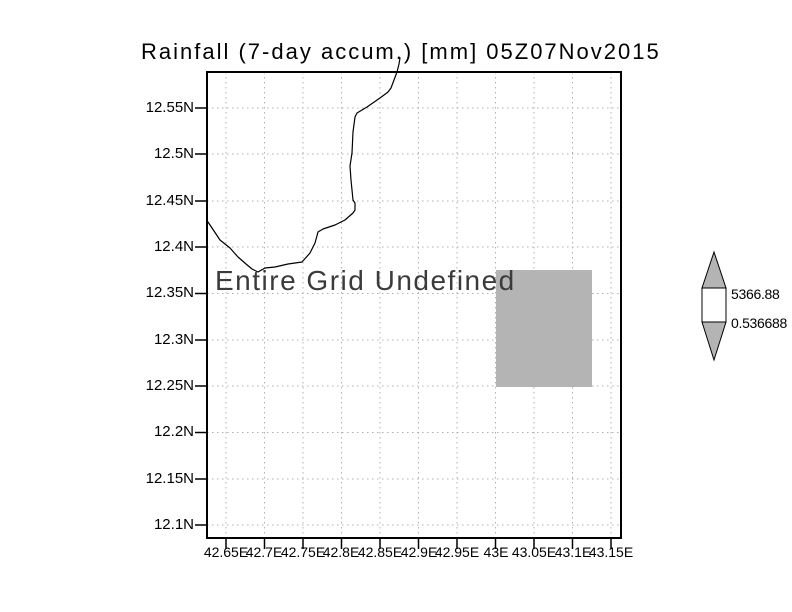 The image size is (792, 612). Describe the element at coordinates (173, 153) in the screenshot. I see `lat-tick-label: 12.5N` at that location.